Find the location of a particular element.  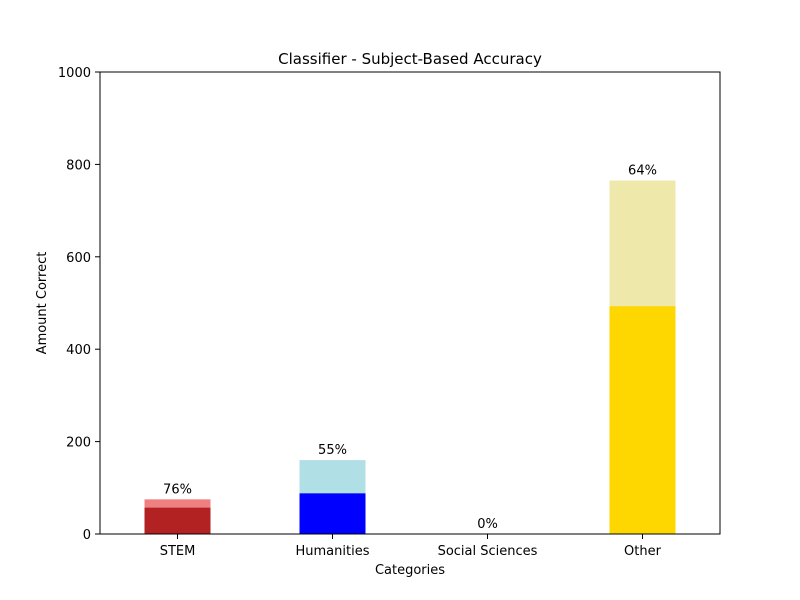

x-axis-label: Categories is located at coordinates (410, 570).